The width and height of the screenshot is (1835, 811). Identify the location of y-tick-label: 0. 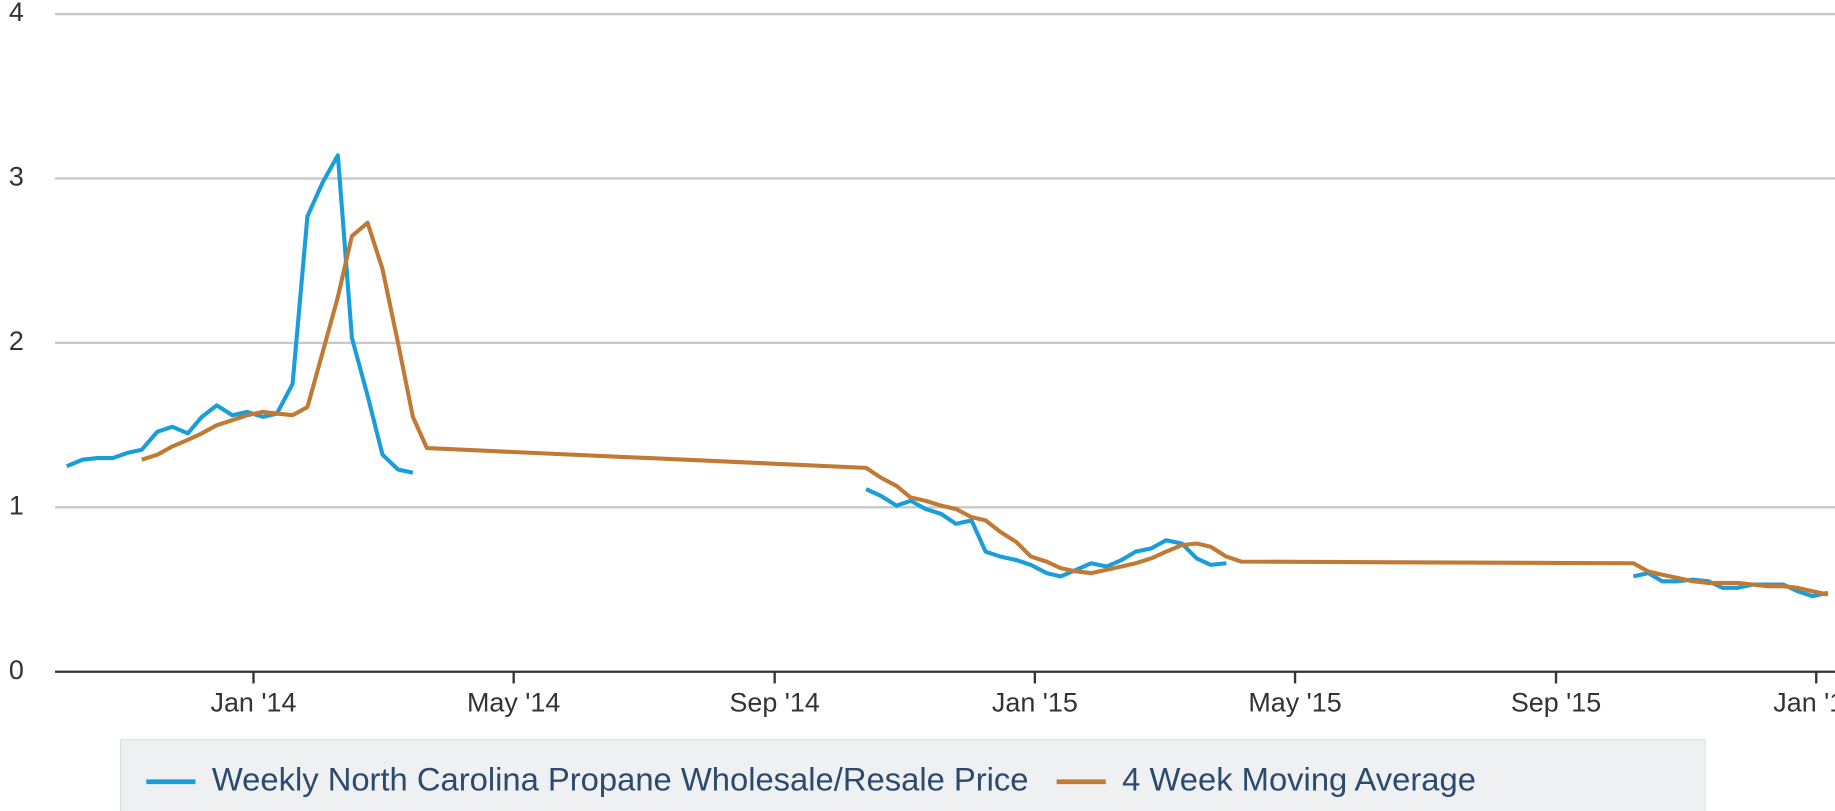
(16, 670).